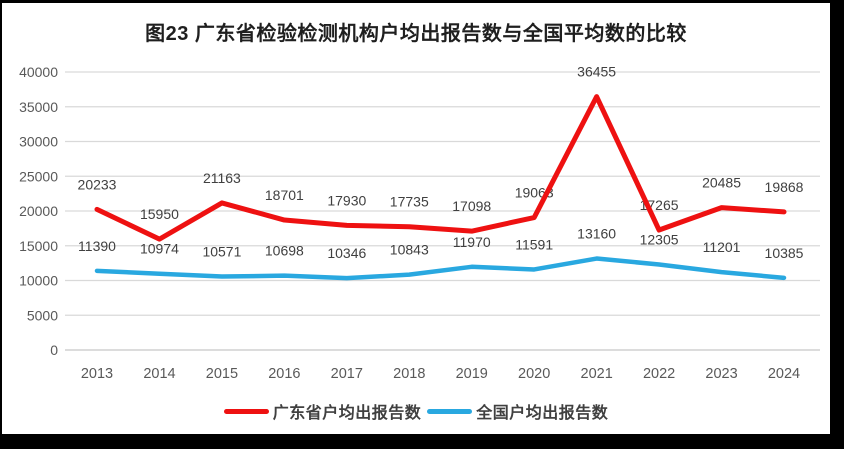 The width and height of the screenshot is (844, 449). I want to click on y-tick-label: 10000, so click(38, 281).